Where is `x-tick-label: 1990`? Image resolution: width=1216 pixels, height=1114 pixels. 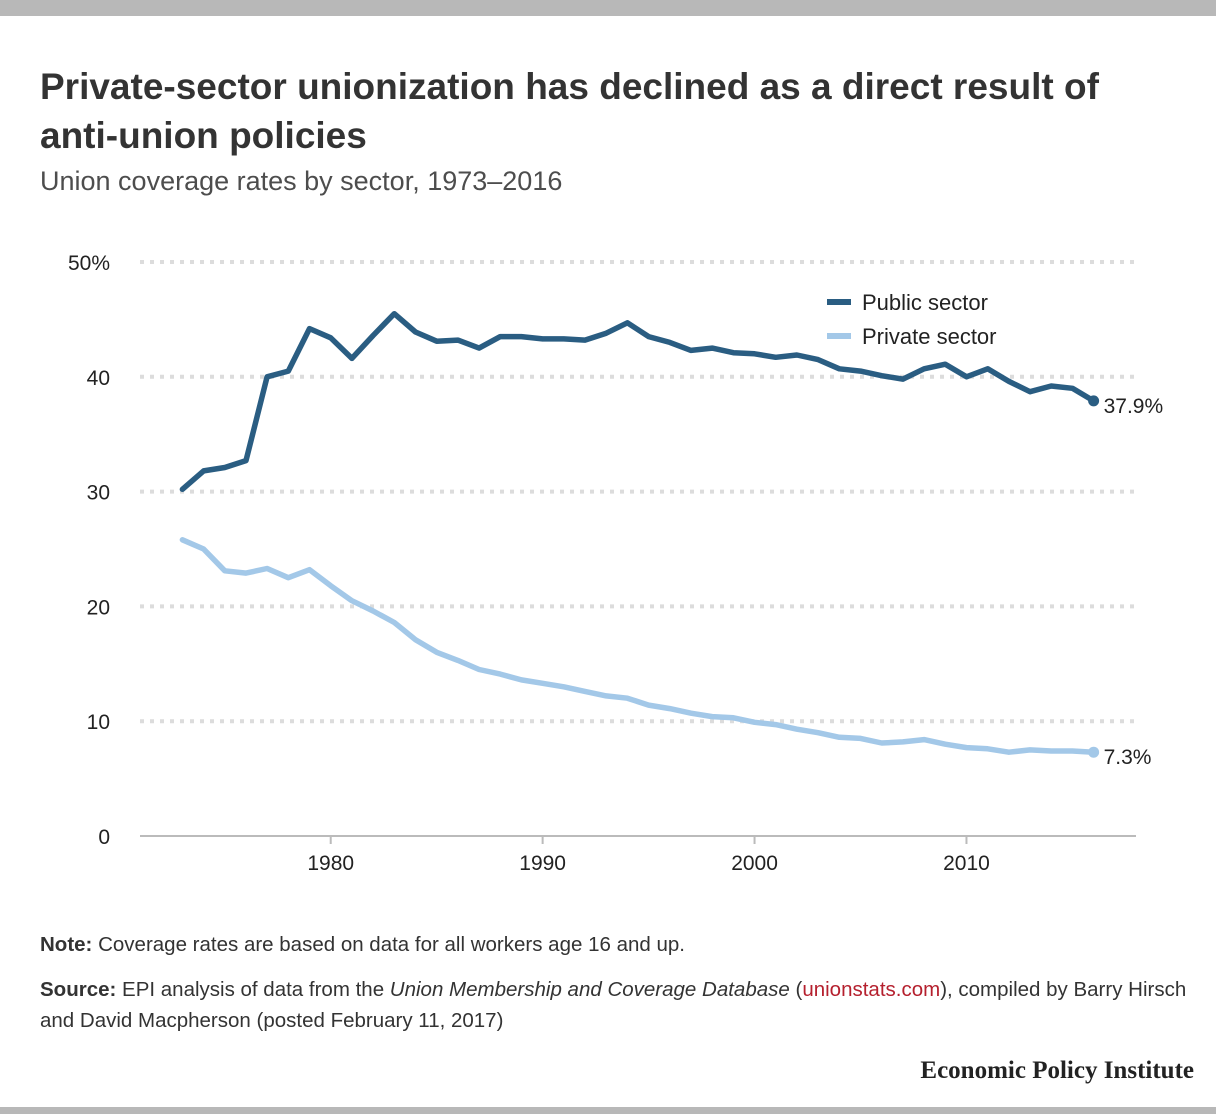 x-tick-label: 1990 is located at coordinates (542, 863).